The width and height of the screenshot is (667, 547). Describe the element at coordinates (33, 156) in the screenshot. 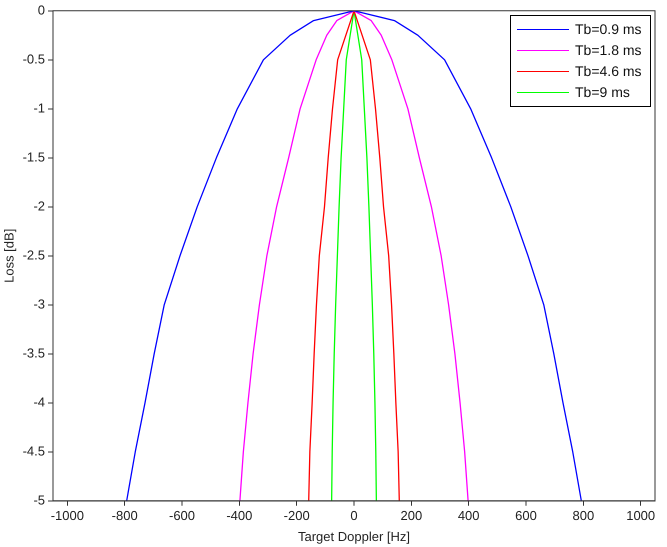

I see `y-tick-label: -1.5` at that location.